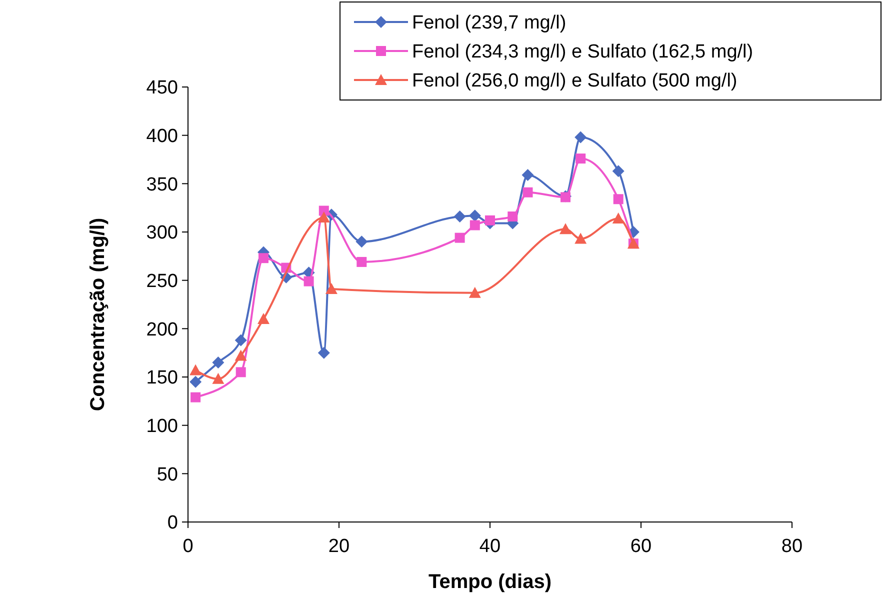  What do you see at coordinates (98, 315) in the screenshot?
I see `y-axis-title: Concentração (mg/l)` at bounding box center [98, 315].